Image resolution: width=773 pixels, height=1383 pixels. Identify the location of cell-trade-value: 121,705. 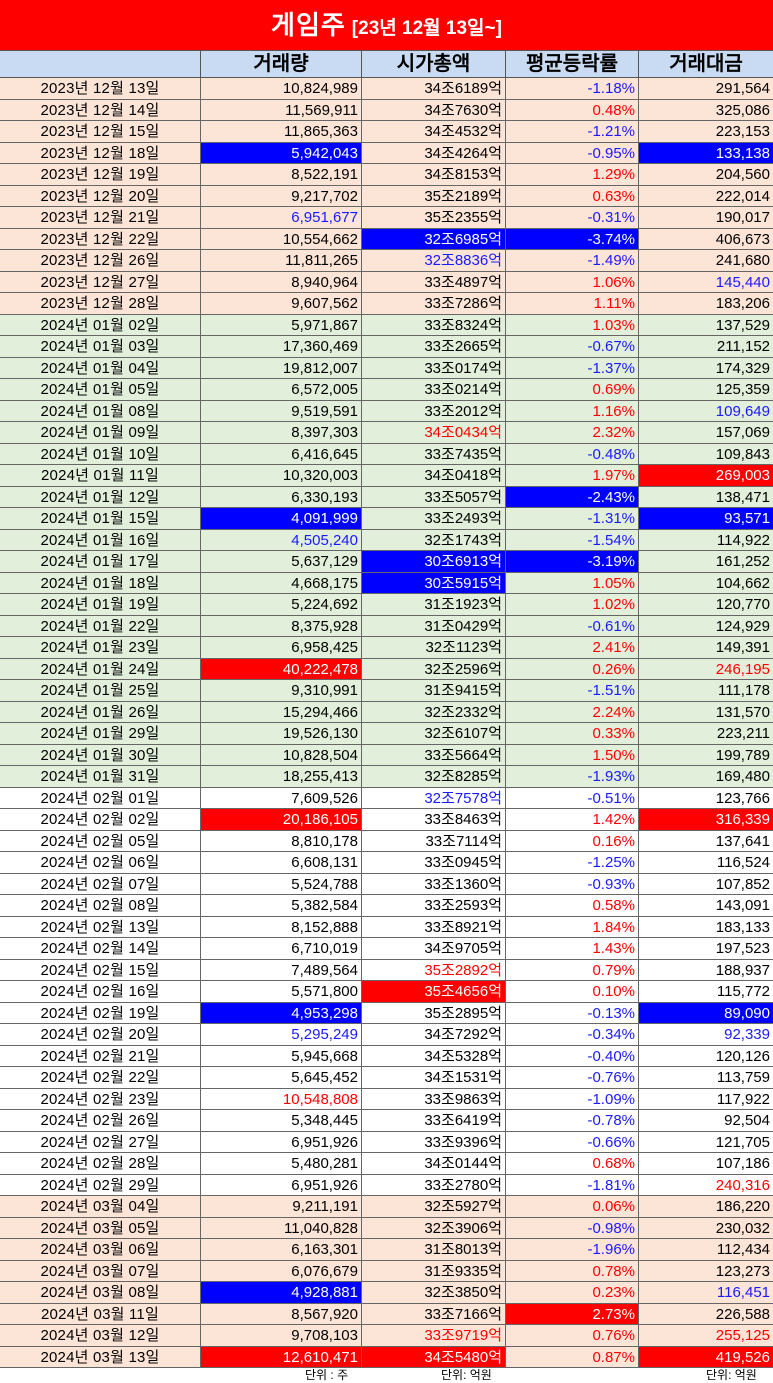
(705, 1142).